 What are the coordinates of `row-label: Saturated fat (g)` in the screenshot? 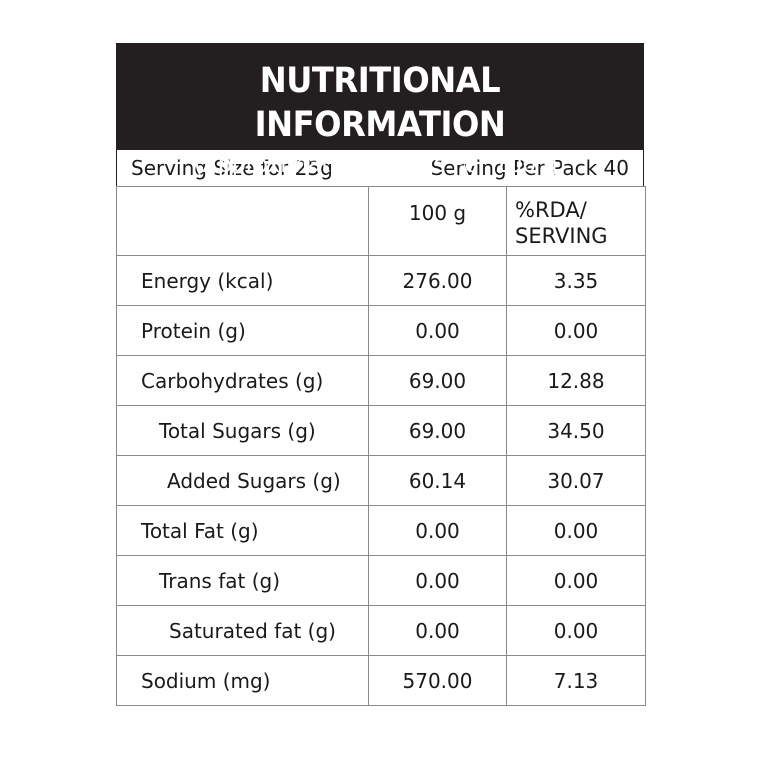 It's located at (242, 630).